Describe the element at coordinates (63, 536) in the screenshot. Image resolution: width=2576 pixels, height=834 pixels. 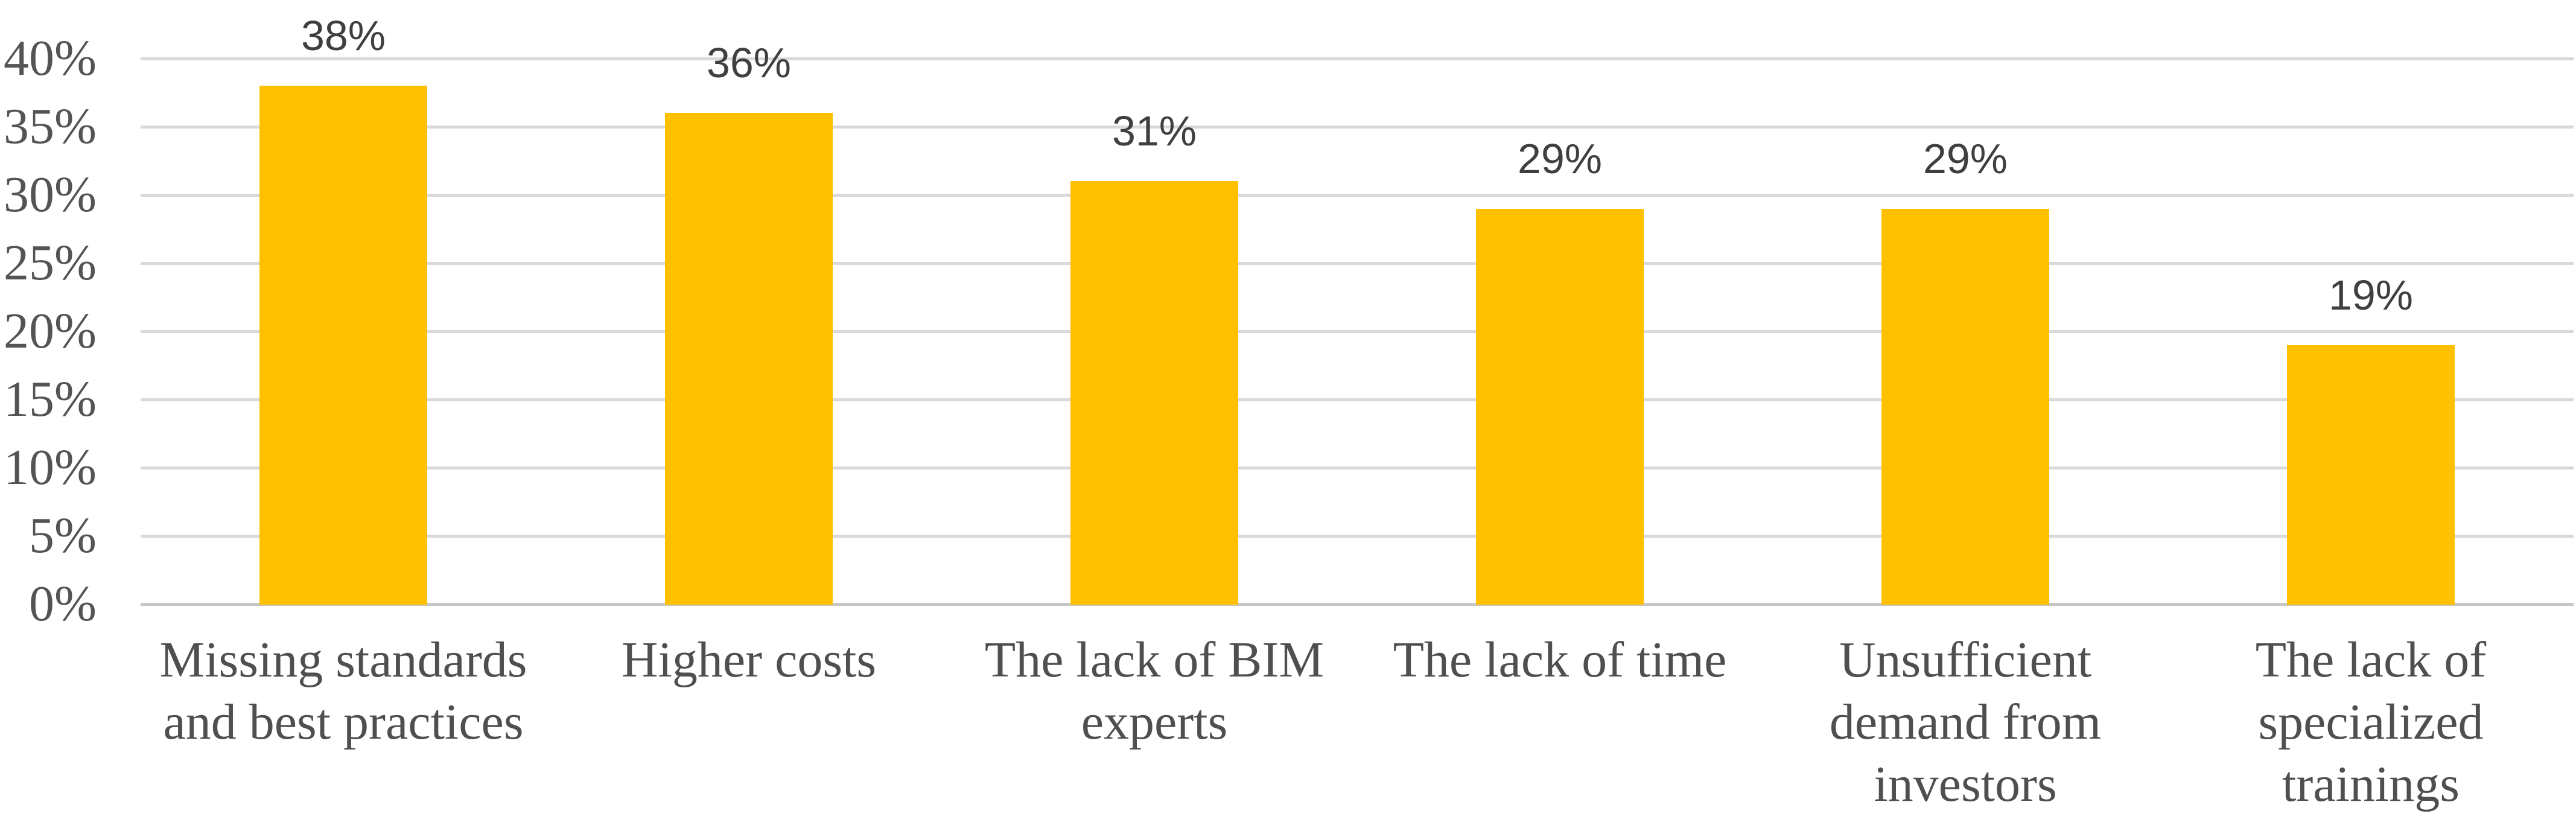
I see `y-tick-label: 5%` at that location.